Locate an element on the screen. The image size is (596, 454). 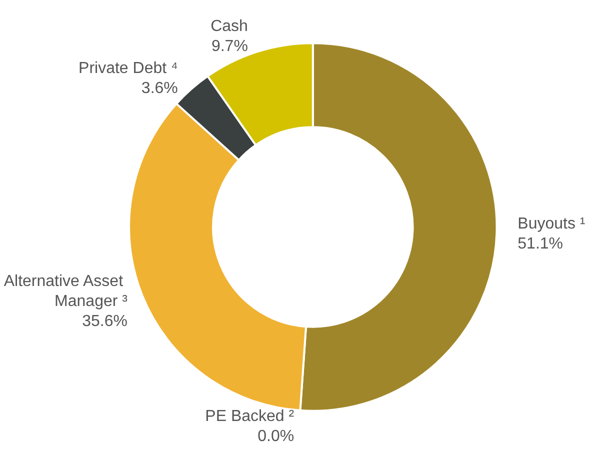
data-label: 51.1% is located at coordinates (541, 243).